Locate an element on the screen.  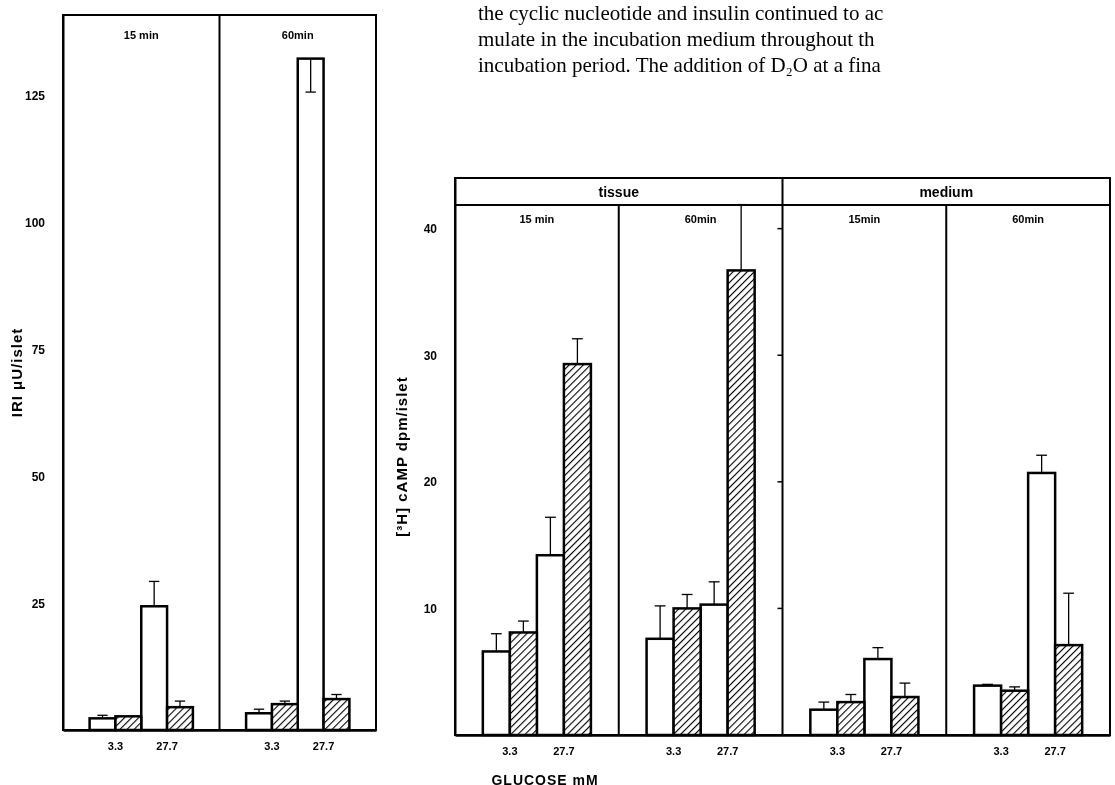
text: the cyclic nucleotide and insulin continued to ac is located at coordinates (681, 13).